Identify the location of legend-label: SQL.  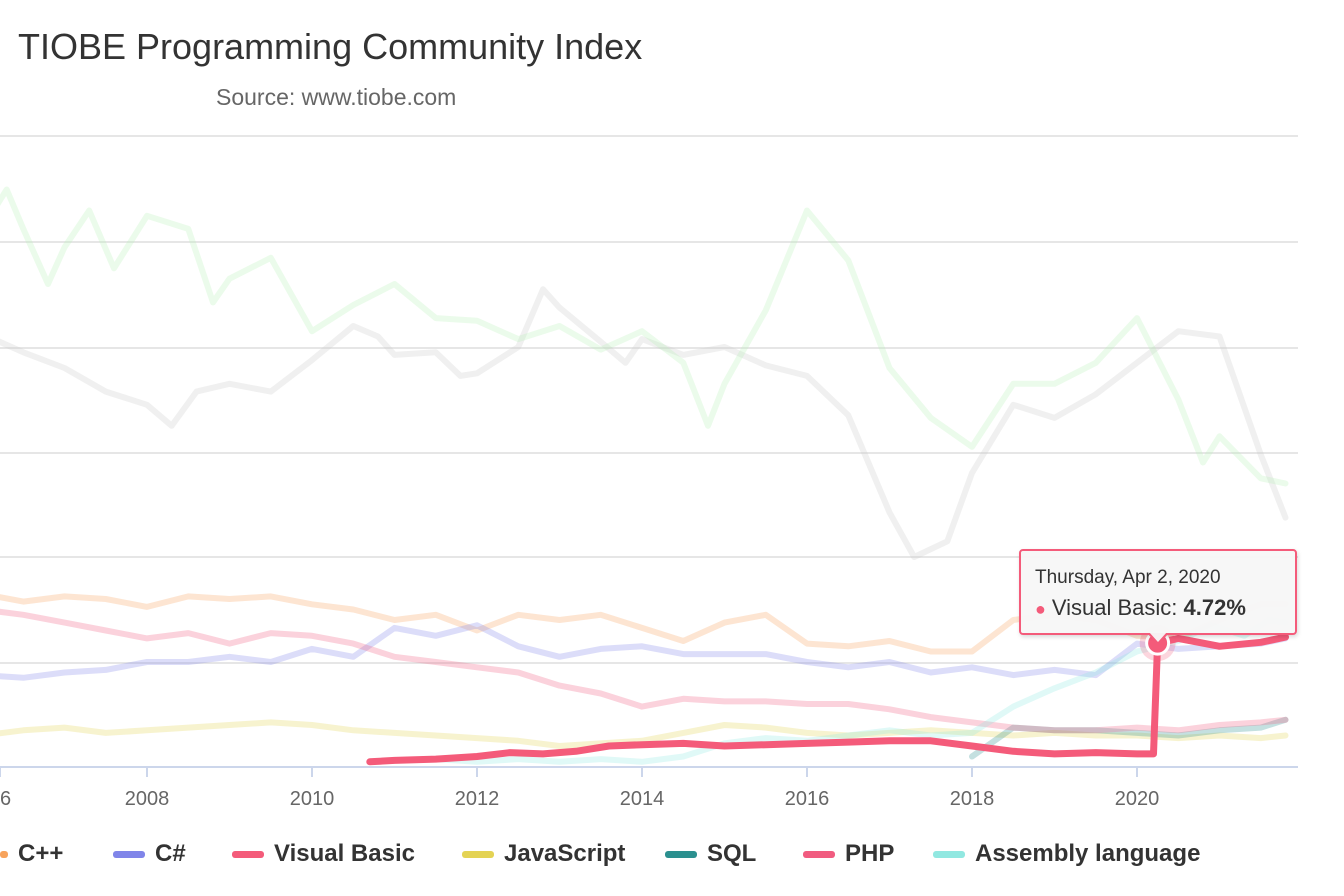
(732, 853).